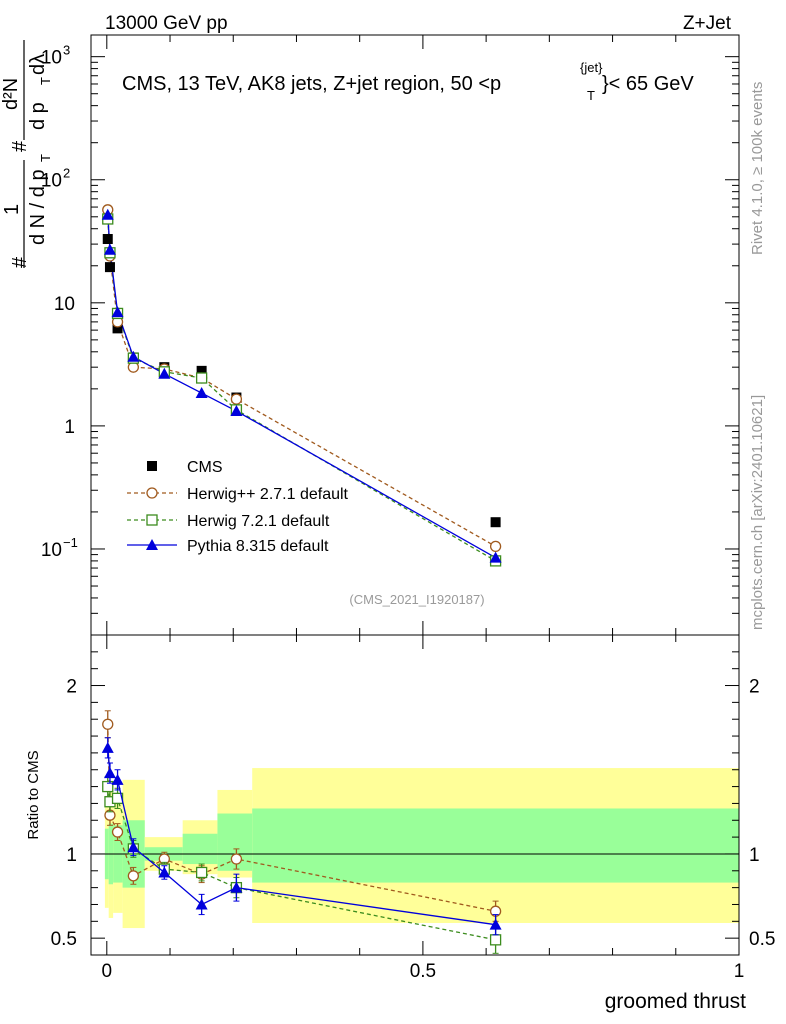  What do you see at coordinates (754, 687) in the screenshot?
I see `ratio-y-tick-label-right: 2` at bounding box center [754, 687].